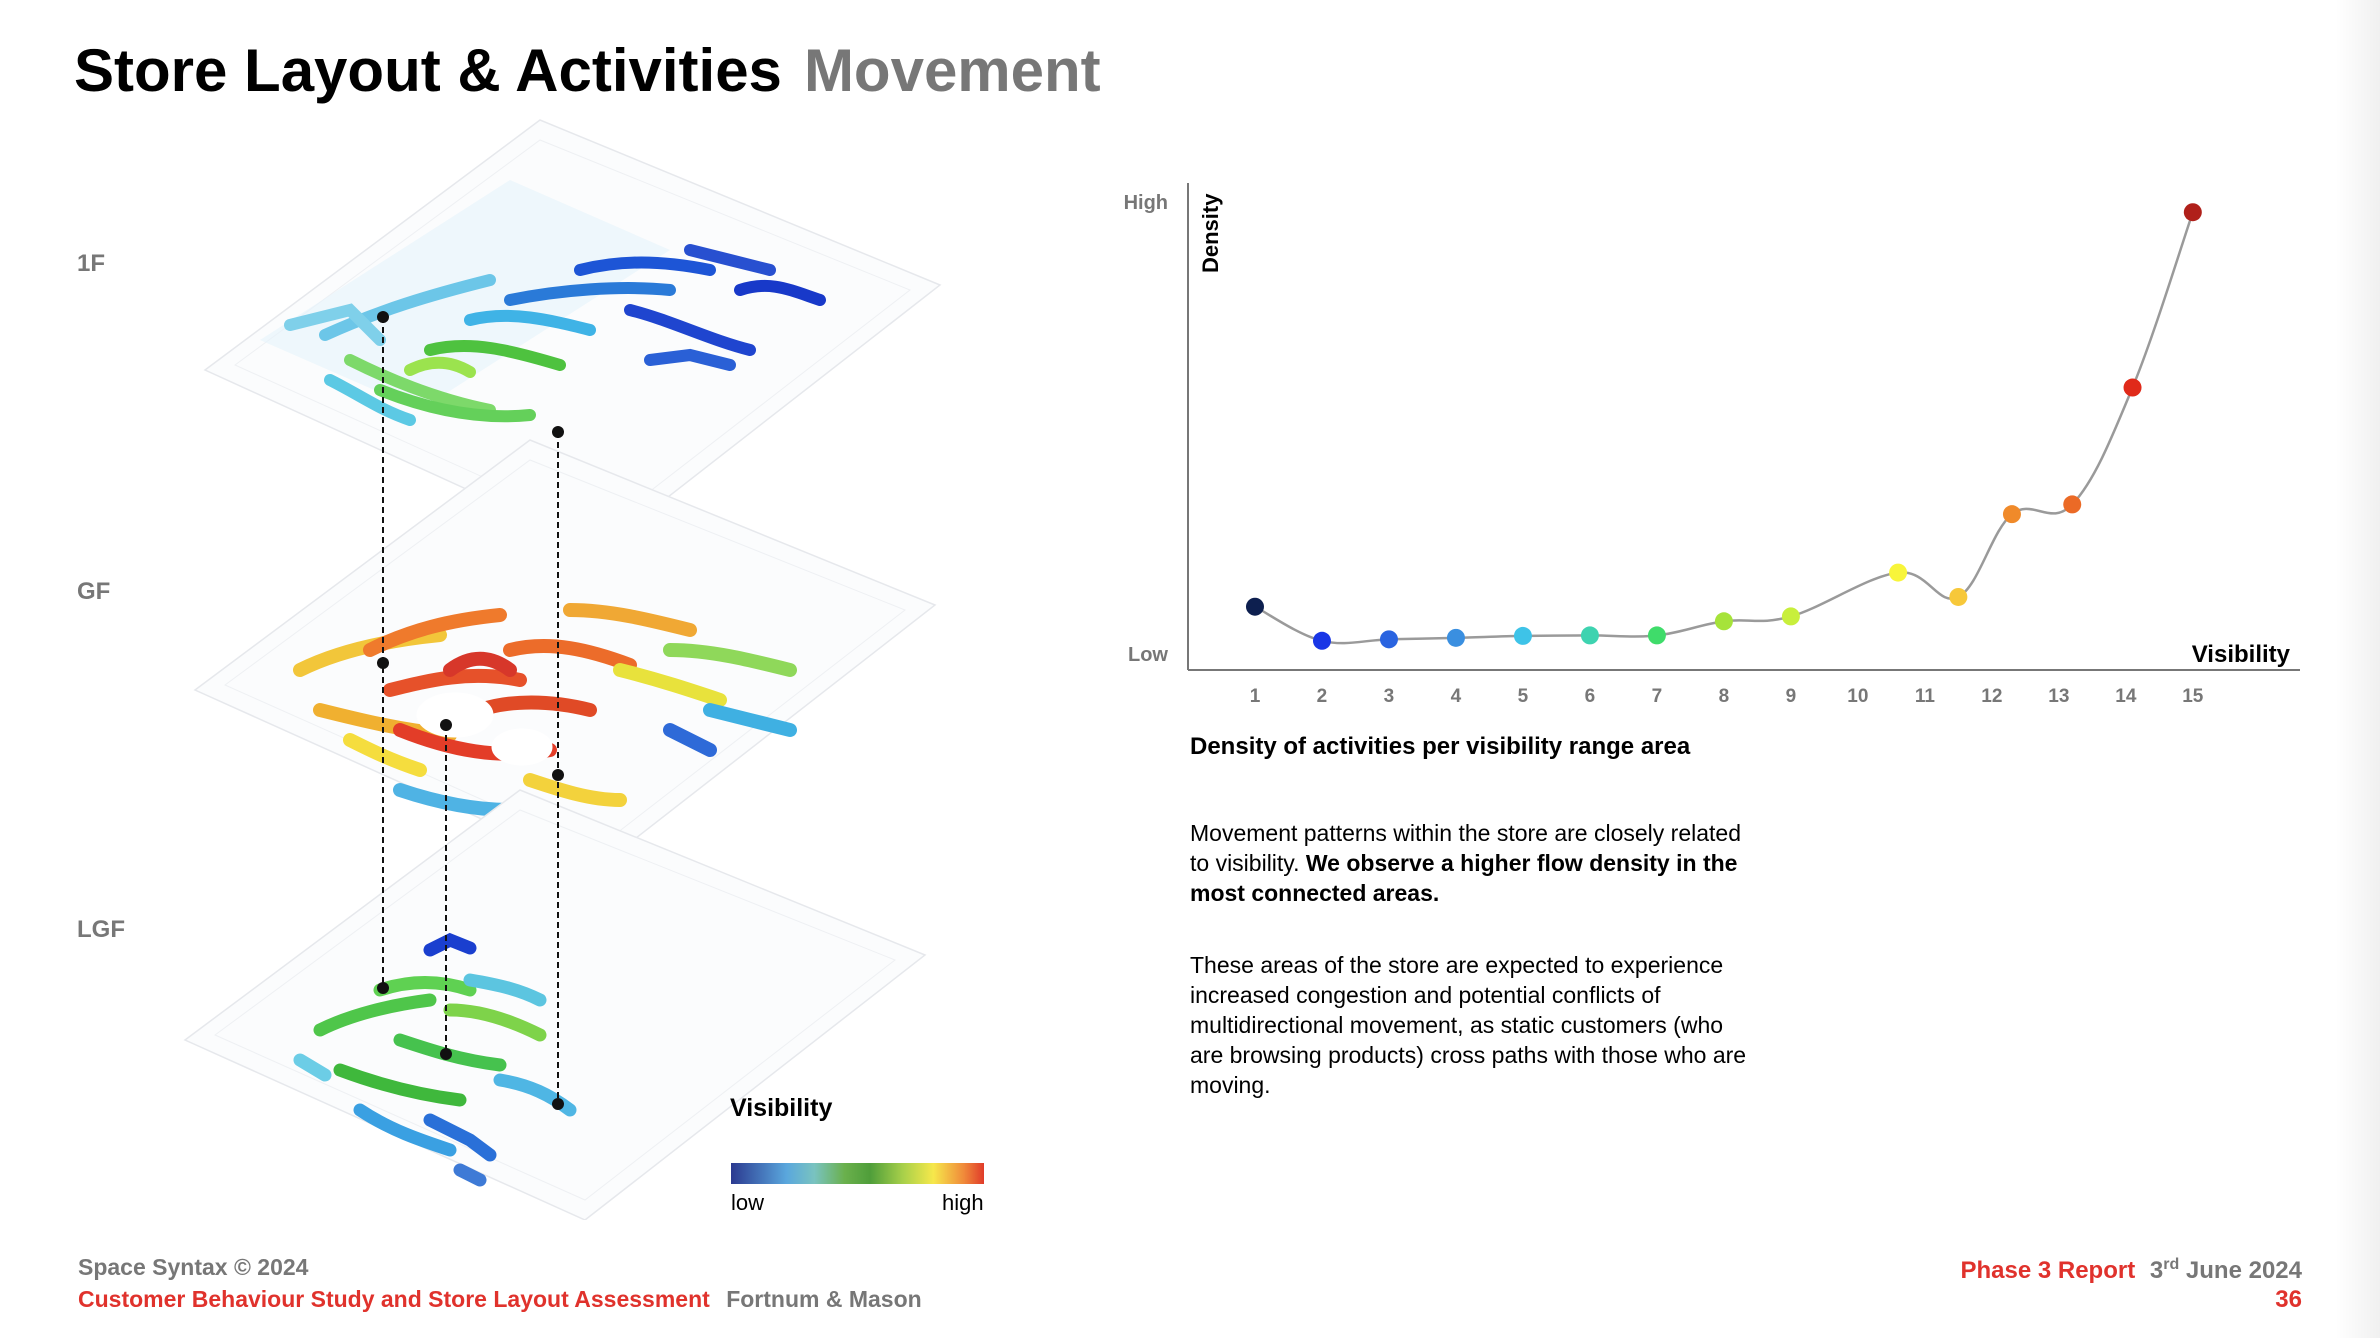 Image resolution: width=2380 pixels, height=1338 pixels. I want to click on x-tick-2: 2, so click(1322, 696).